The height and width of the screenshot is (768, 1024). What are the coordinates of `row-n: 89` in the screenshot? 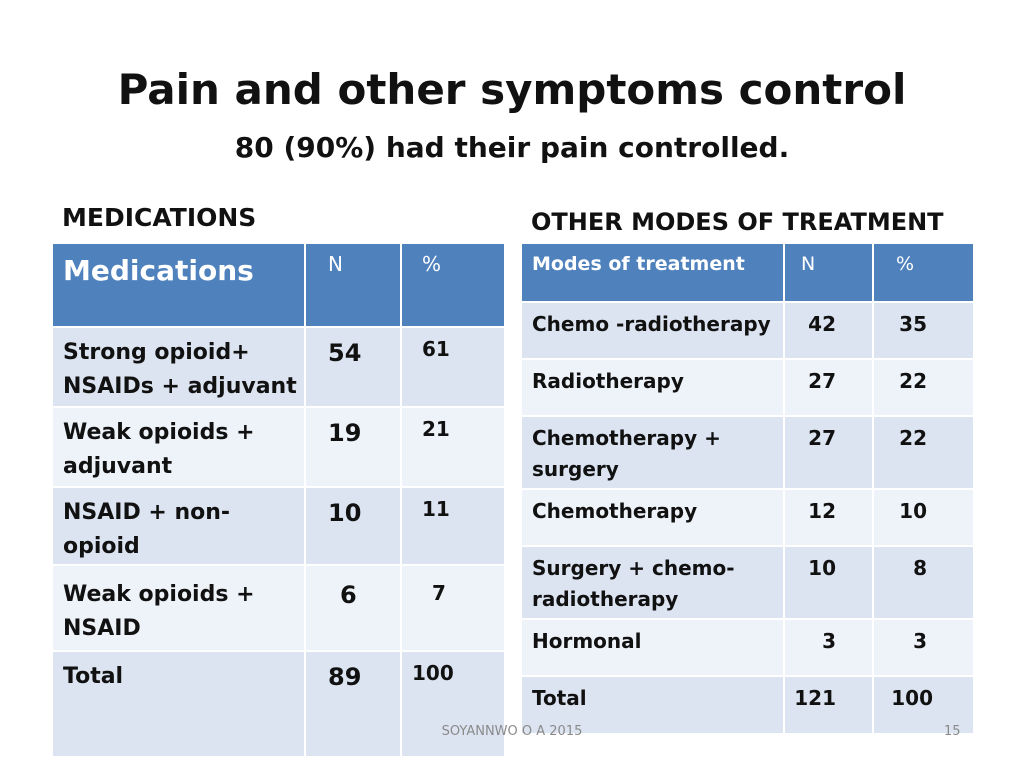 It's located at (353, 704).